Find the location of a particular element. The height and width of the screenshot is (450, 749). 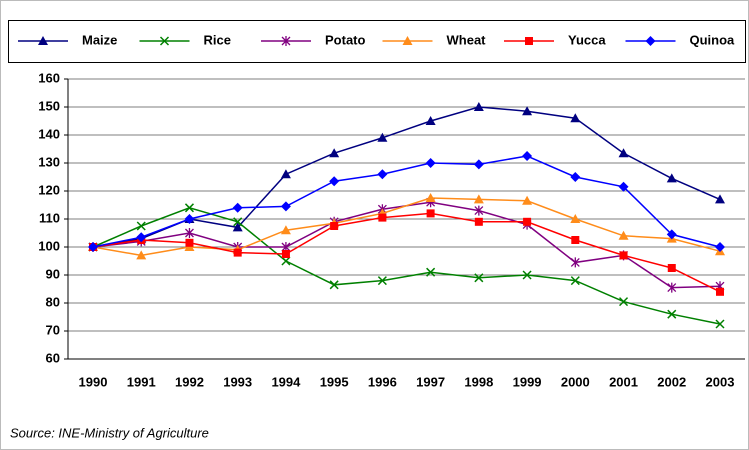

y-tick-label: 90 is located at coordinates (53, 273).